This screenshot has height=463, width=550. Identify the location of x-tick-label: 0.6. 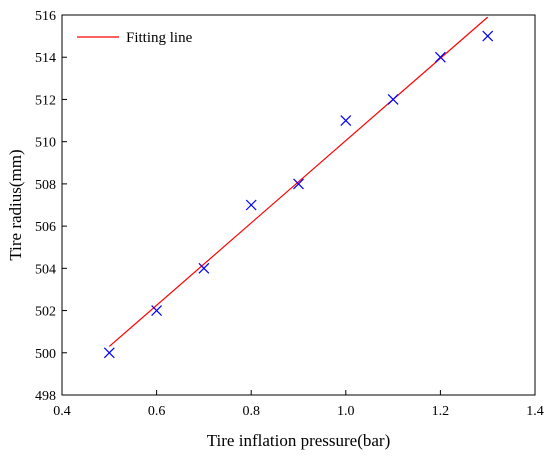
(157, 411).